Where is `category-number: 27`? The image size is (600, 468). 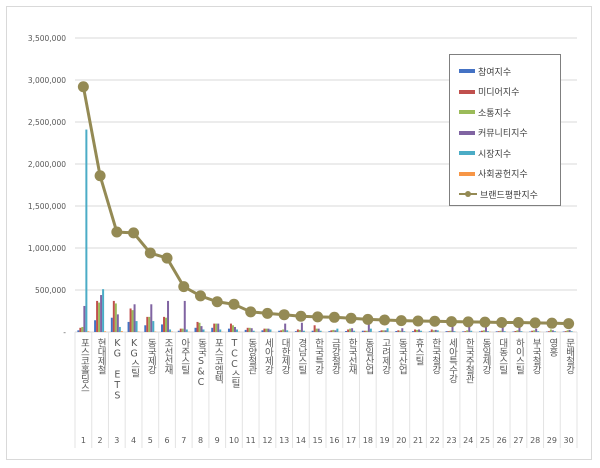
category-number: 27 is located at coordinates (518, 440).